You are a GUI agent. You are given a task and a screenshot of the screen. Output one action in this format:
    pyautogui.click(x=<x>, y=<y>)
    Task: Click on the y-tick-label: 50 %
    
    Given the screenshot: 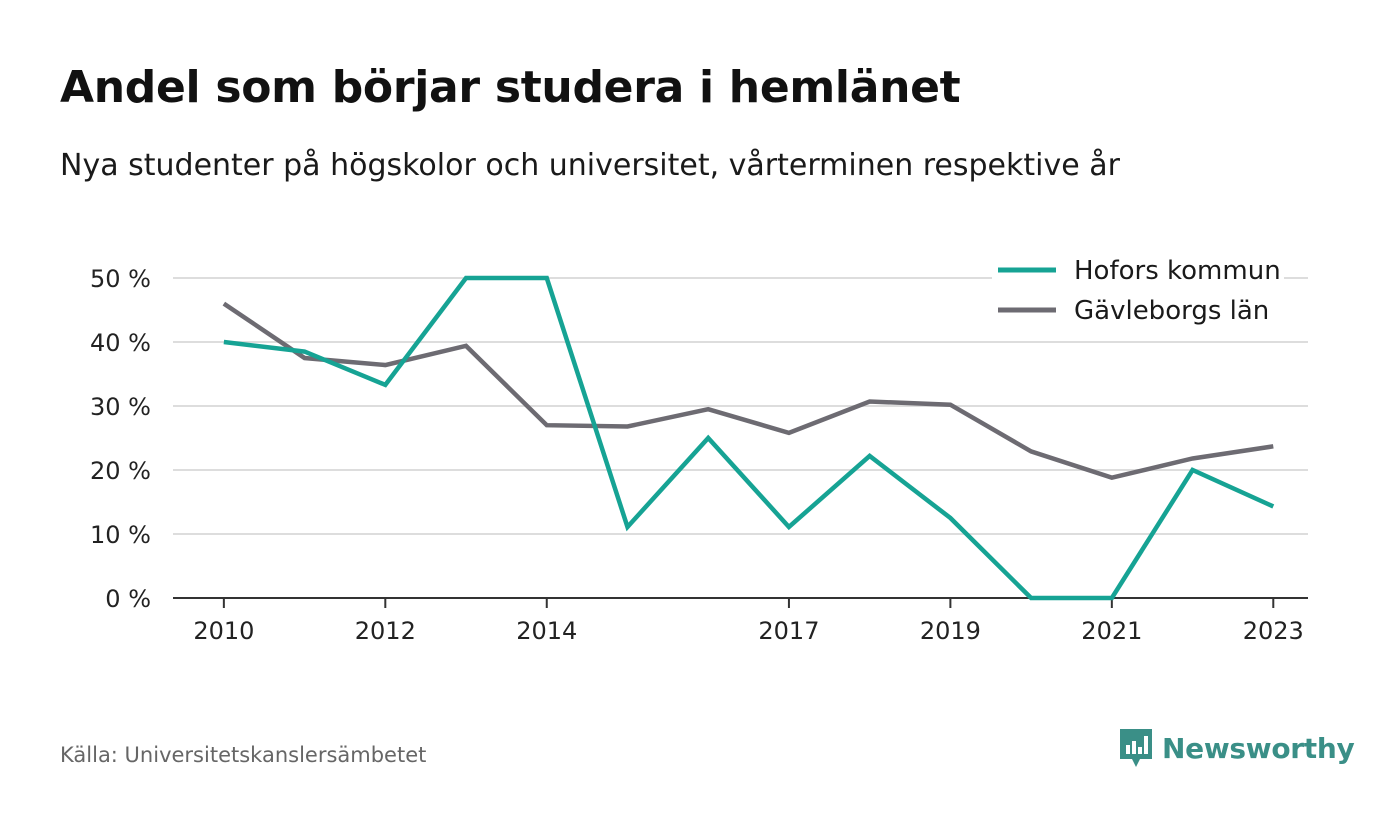 What is the action you would take?
    pyautogui.click(x=120, y=279)
    